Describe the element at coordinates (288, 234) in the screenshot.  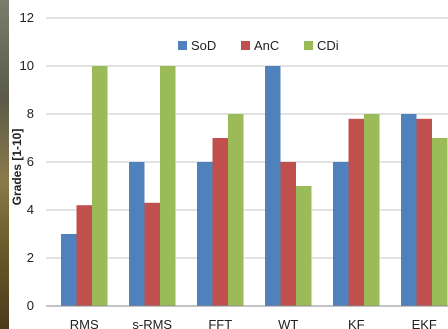
I see `bar-anc-wt` at that location.